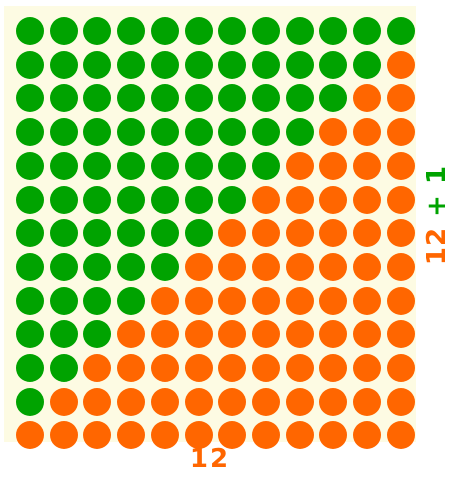  What do you see at coordinates (436, 205) in the screenshot?
I see `side-label-plus: +` at bounding box center [436, 205].